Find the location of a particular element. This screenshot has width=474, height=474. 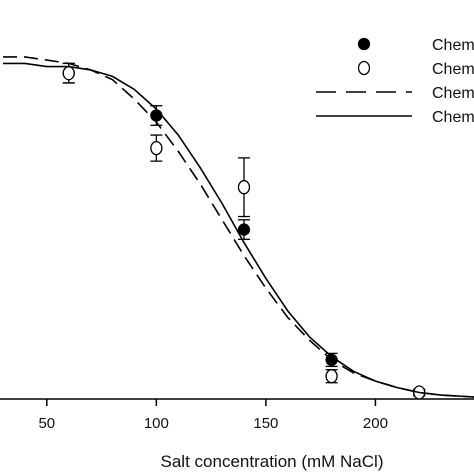

legend-entry-3: Chem is located at coordinates (395, 117).